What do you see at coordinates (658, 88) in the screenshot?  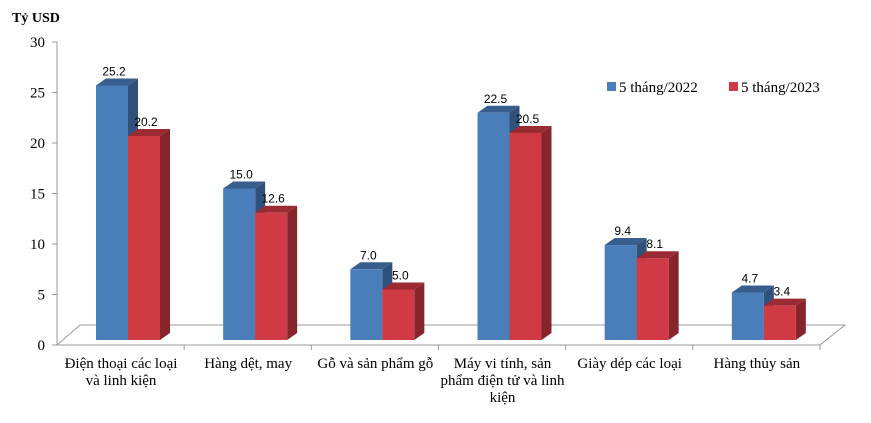 I see `legend-label: 5 tháng/2022` at bounding box center [658, 88].